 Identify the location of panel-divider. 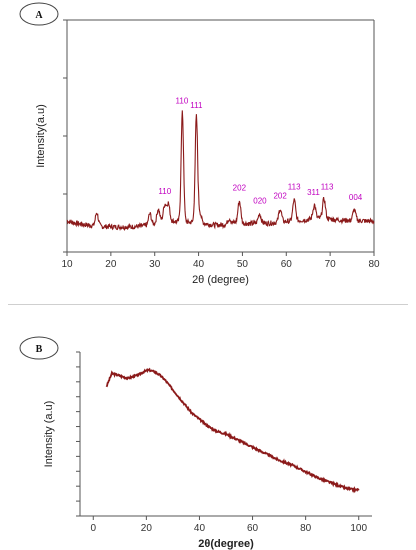
(208, 304).